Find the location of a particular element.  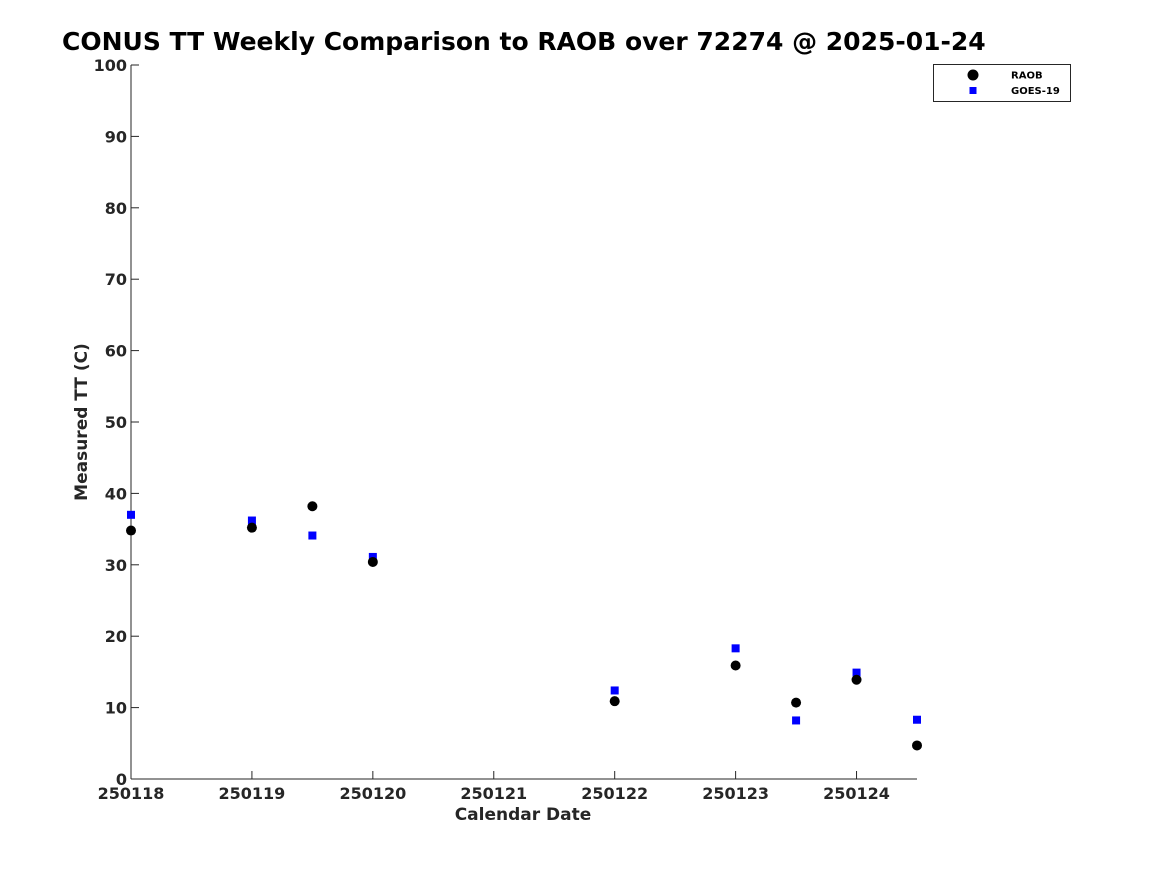

y-tick-label: 20 is located at coordinates (116, 636).